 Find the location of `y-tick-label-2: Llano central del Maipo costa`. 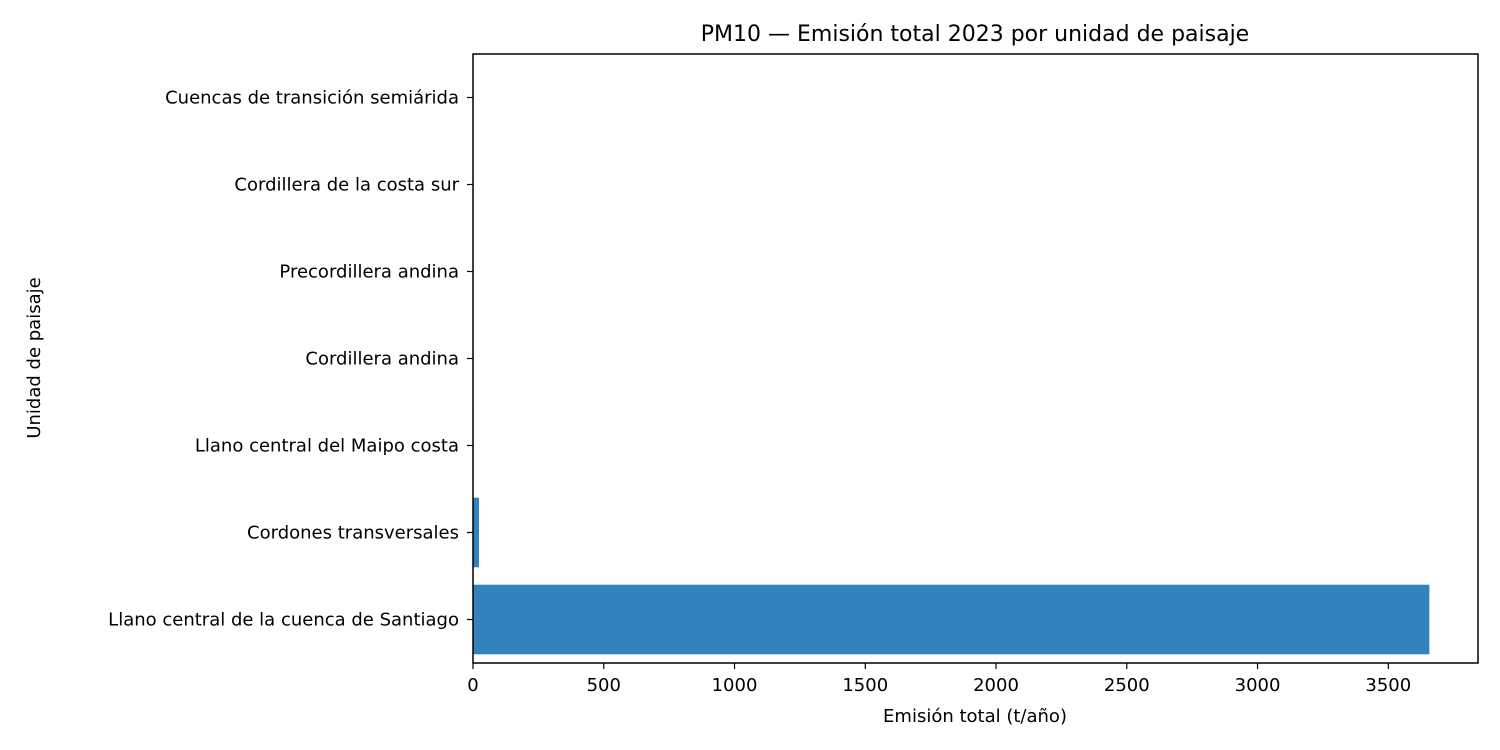

y-tick-label-2: Llano central del Maipo costa is located at coordinates (327, 446).